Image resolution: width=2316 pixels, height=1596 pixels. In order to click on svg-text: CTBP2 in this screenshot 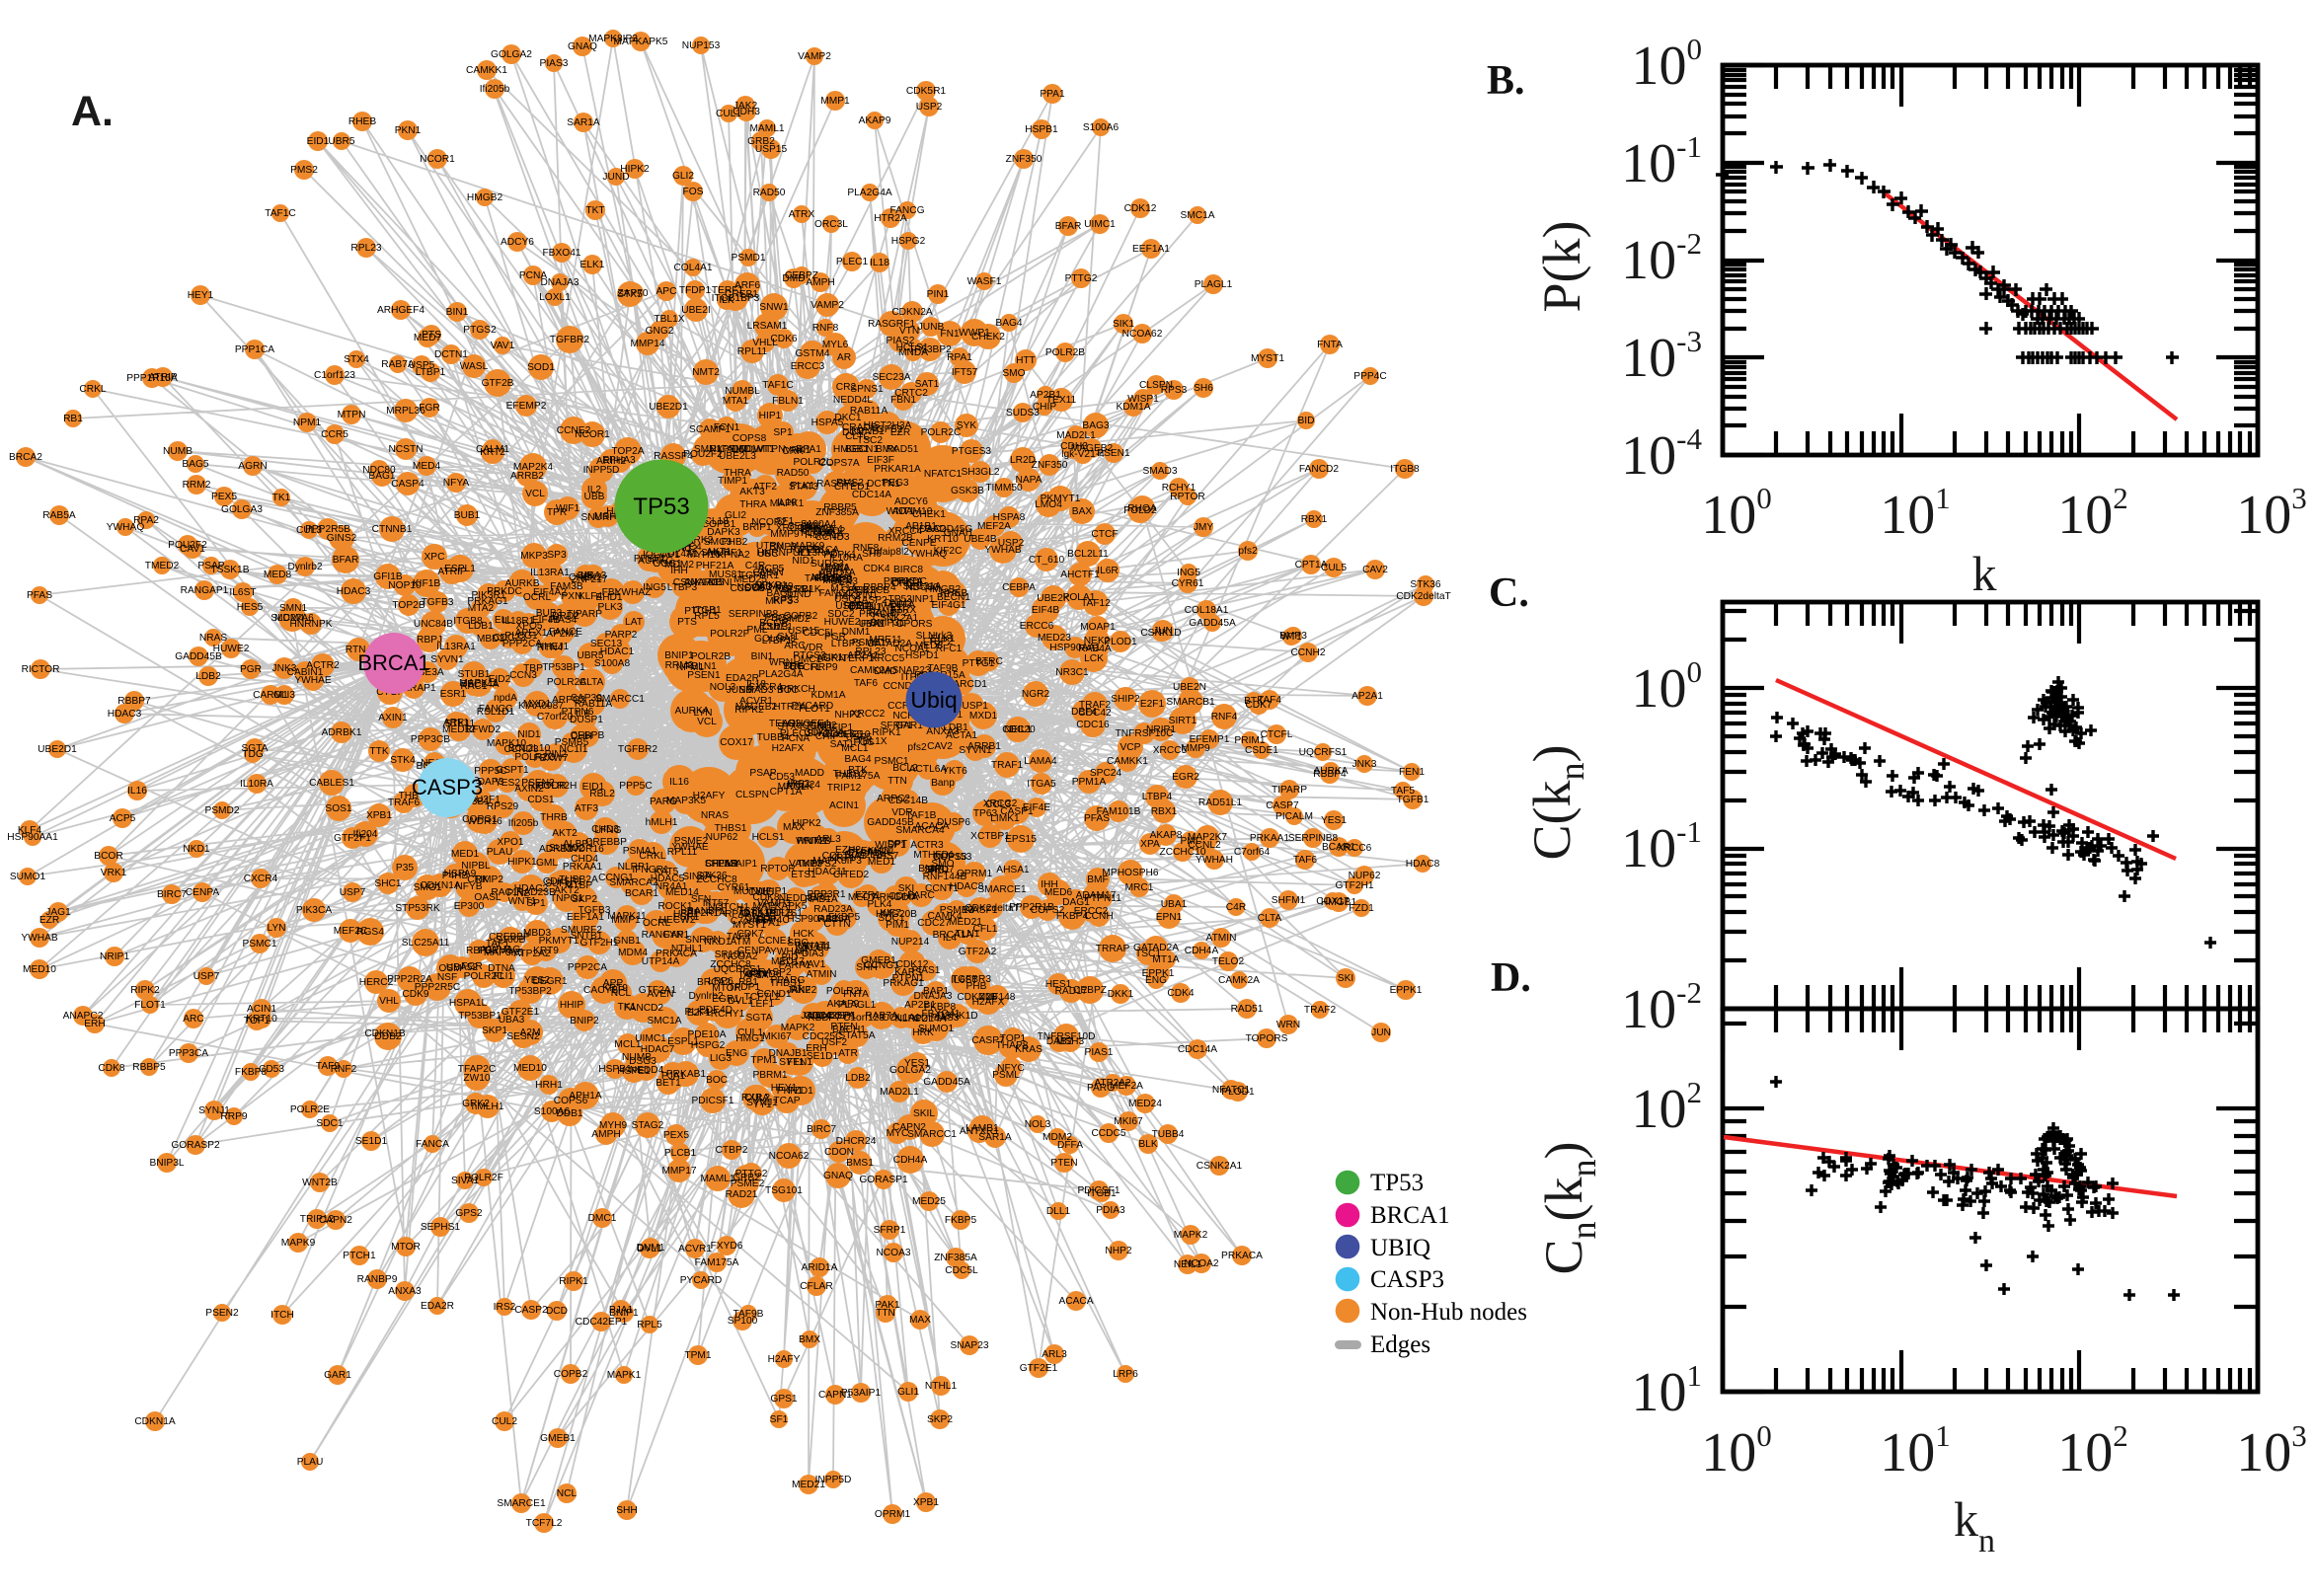, I will do `click(732, 1150)`.